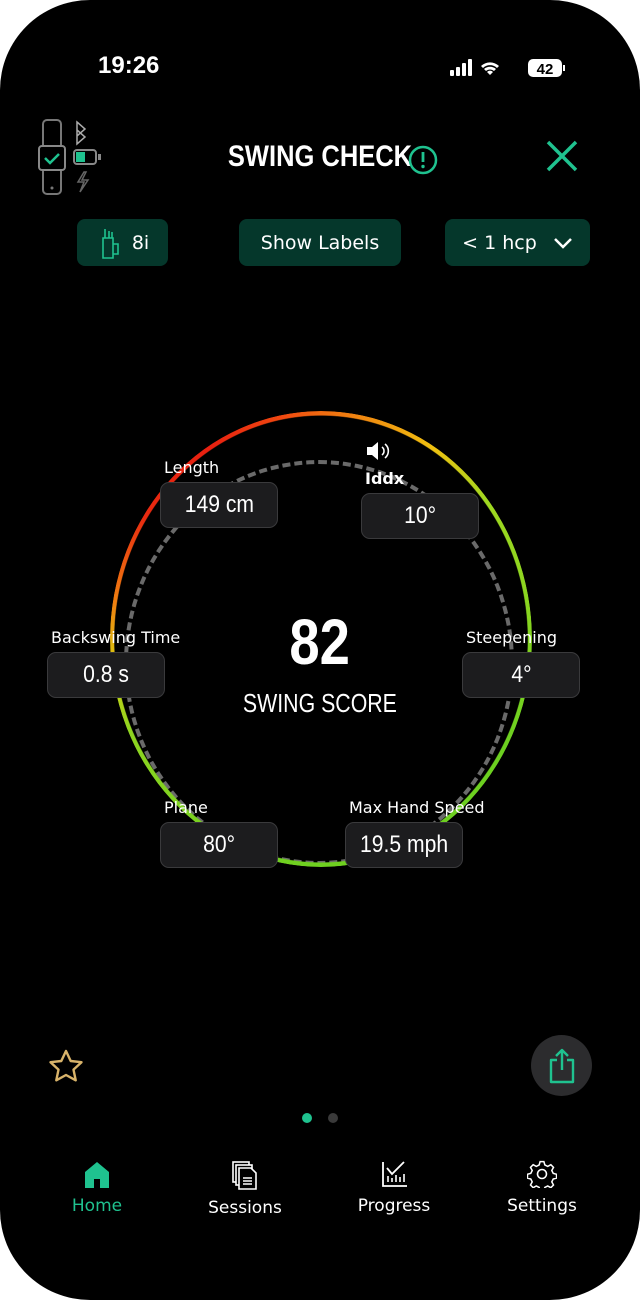 The height and width of the screenshot is (1300, 640). I want to click on status-icons: 42, so click(508, 70).